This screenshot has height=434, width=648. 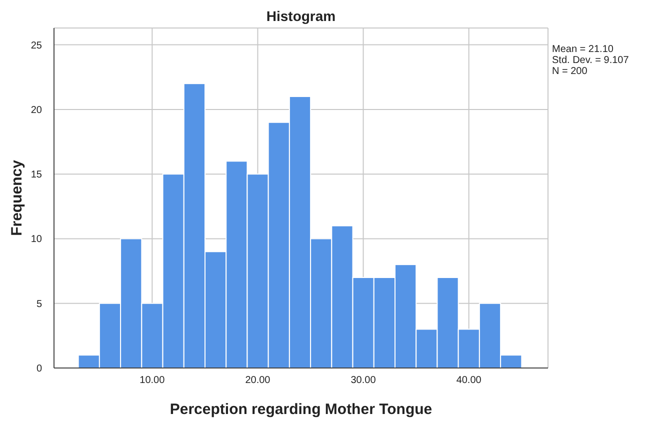 What do you see at coordinates (36, 110) in the screenshot?
I see `y-tick-label: 20` at bounding box center [36, 110].